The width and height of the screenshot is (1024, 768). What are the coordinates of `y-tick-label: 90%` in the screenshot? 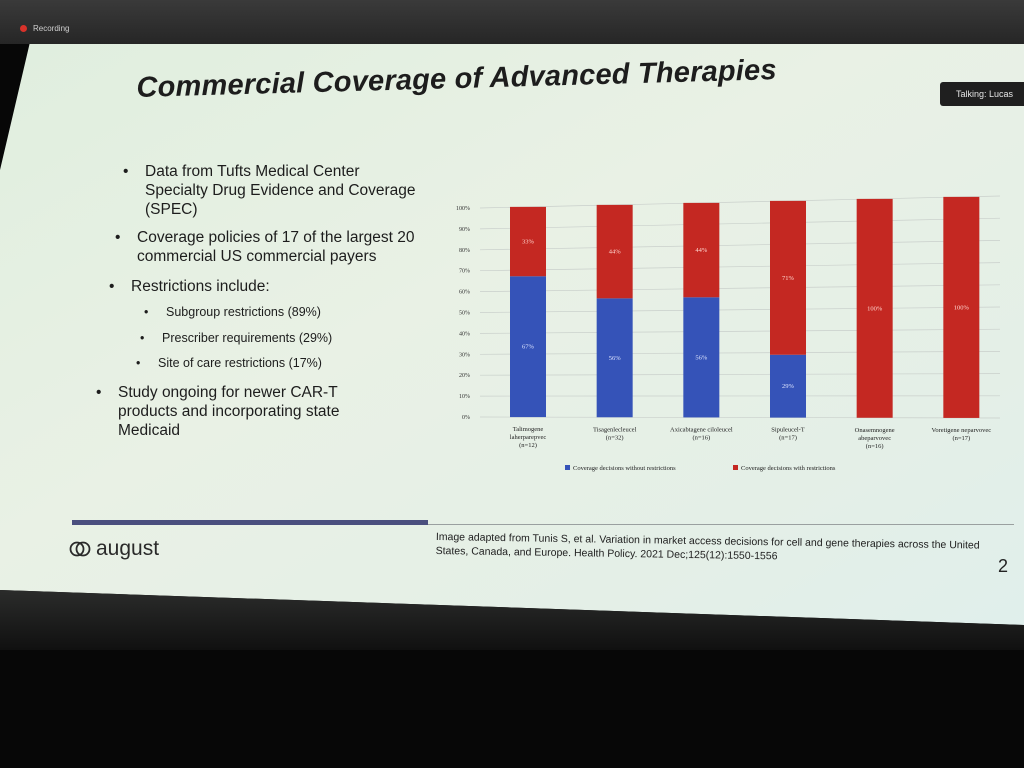 It's located at (464, 230).